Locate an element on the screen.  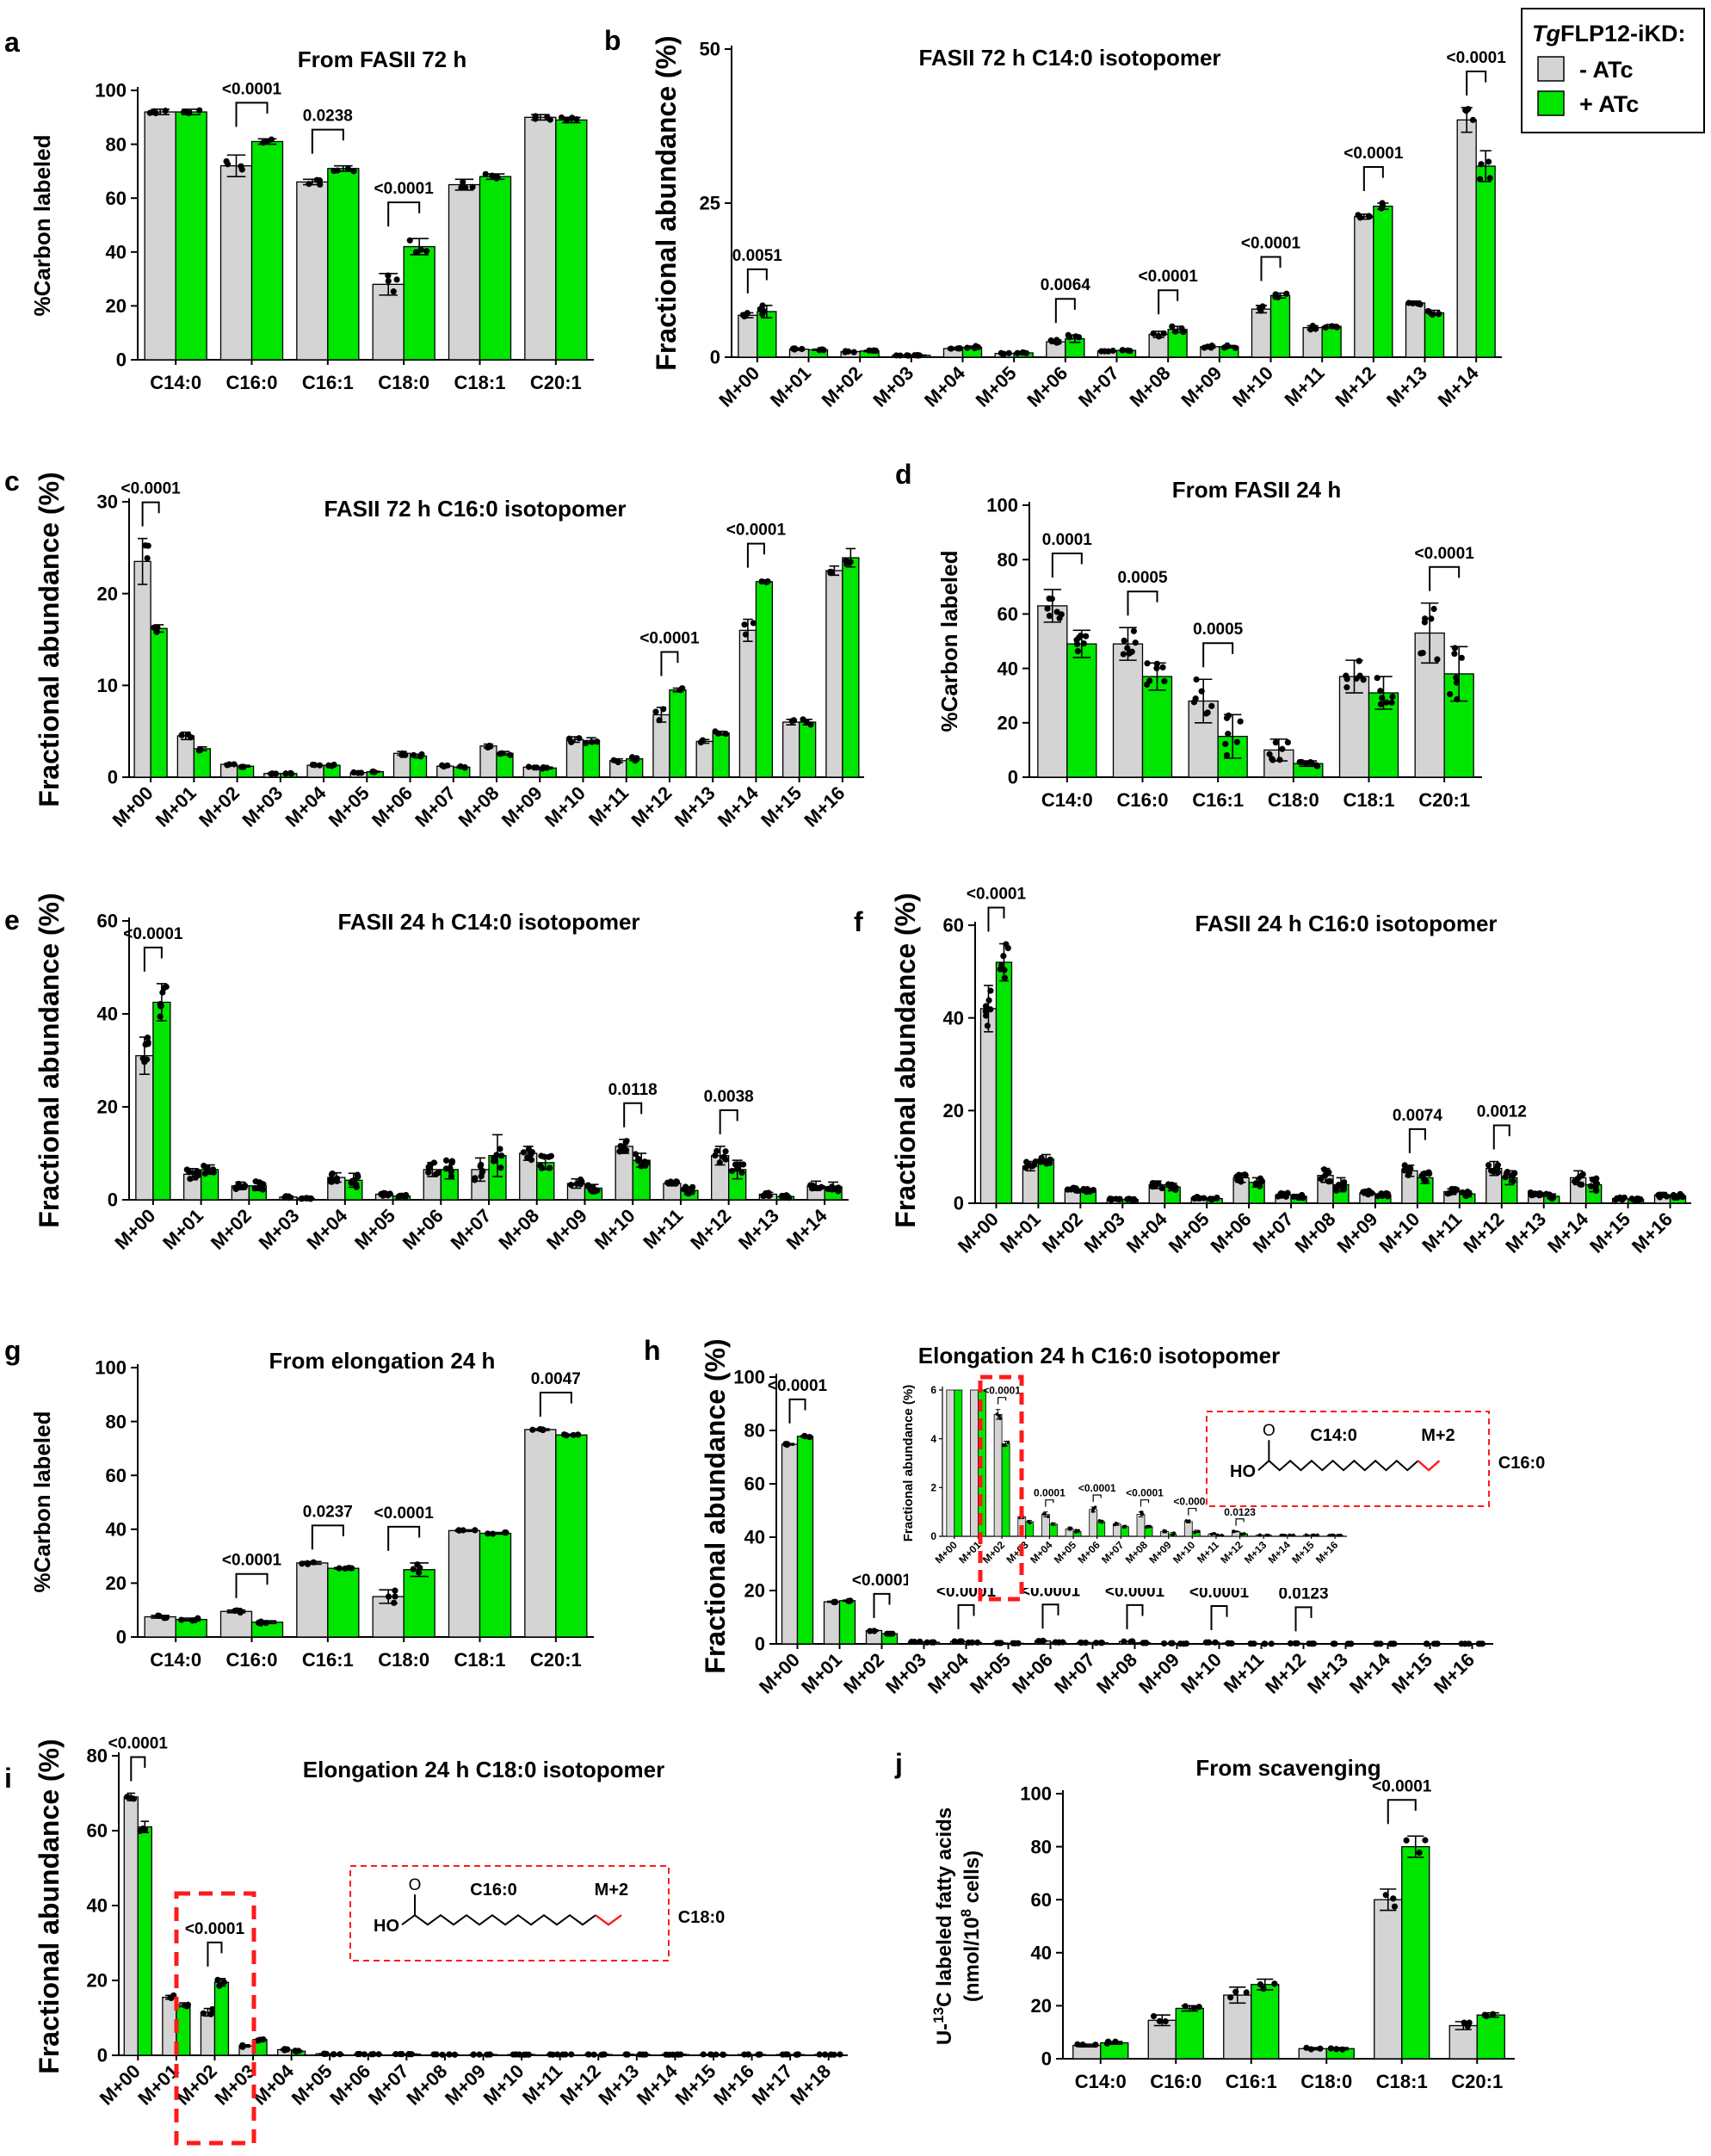
panel-title: Elongation 24 h C16:0 isotopomer is located at coordinates (1099, 1355).